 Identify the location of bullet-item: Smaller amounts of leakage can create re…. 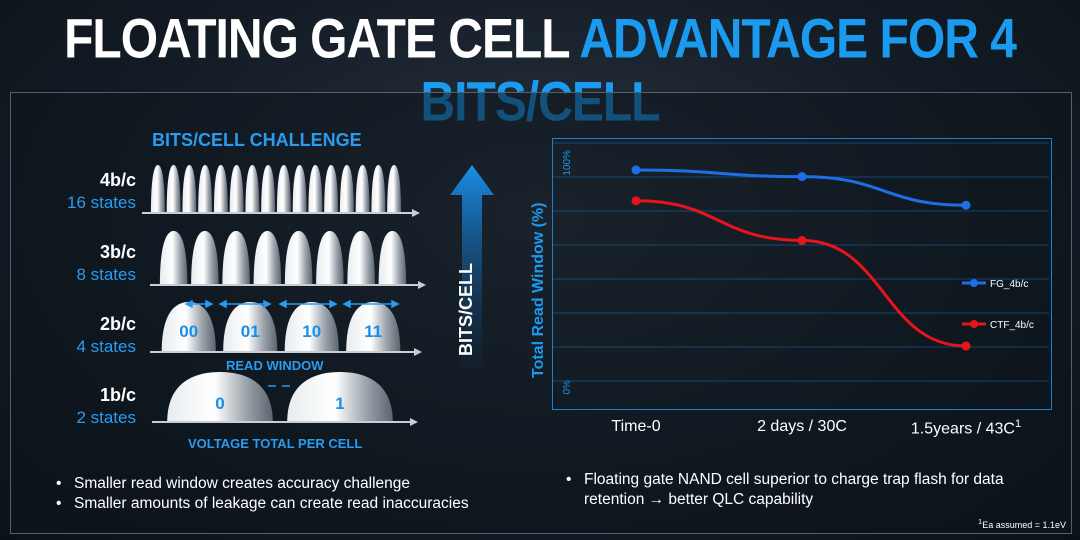
(260, 504).